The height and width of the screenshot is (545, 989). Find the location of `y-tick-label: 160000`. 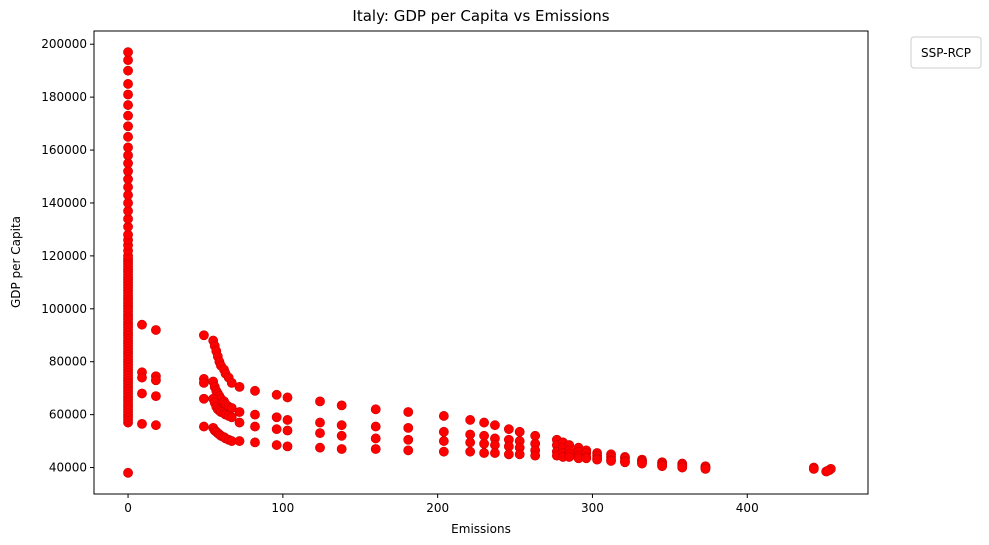

y-tick-label: 160000 is located at coordinates (64, 150).